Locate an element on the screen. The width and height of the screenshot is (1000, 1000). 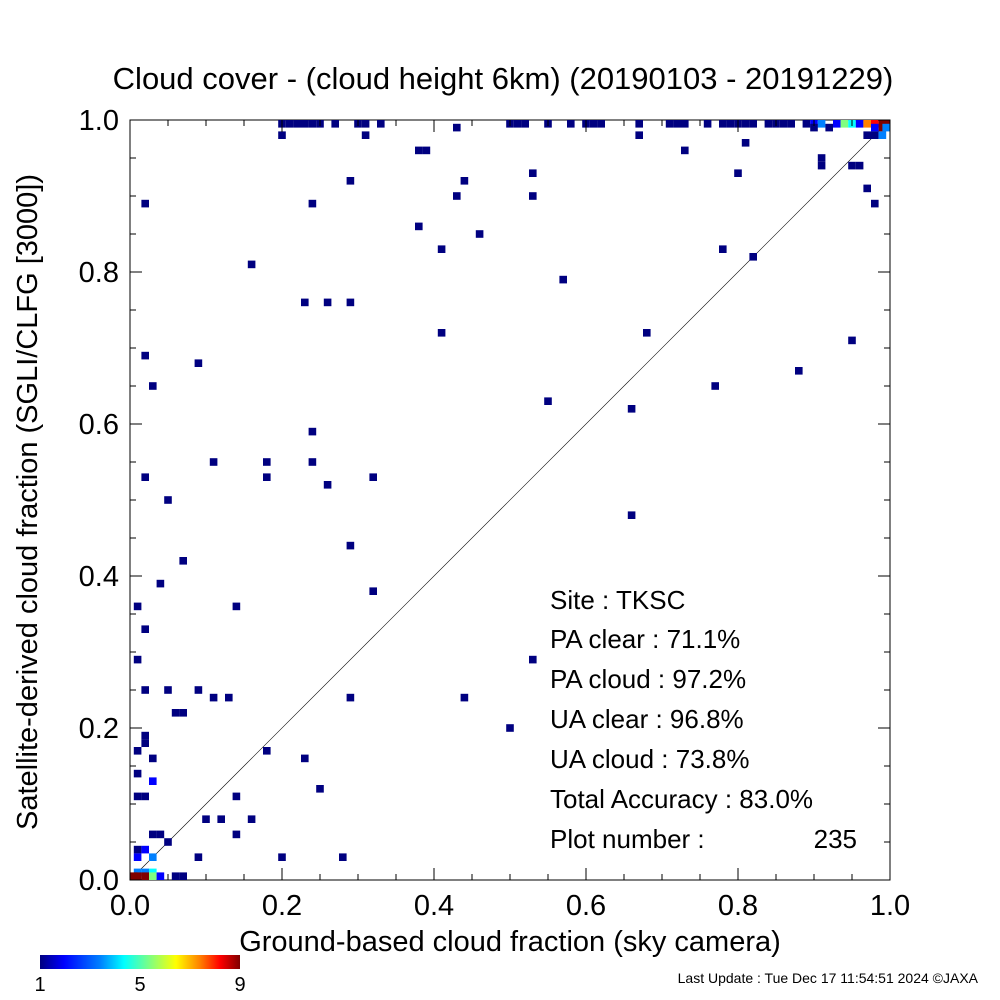
y-tick-labels: 0.0 0.2 0.4 0.6 0.8 1.0 is located at coordinates (99, 501).